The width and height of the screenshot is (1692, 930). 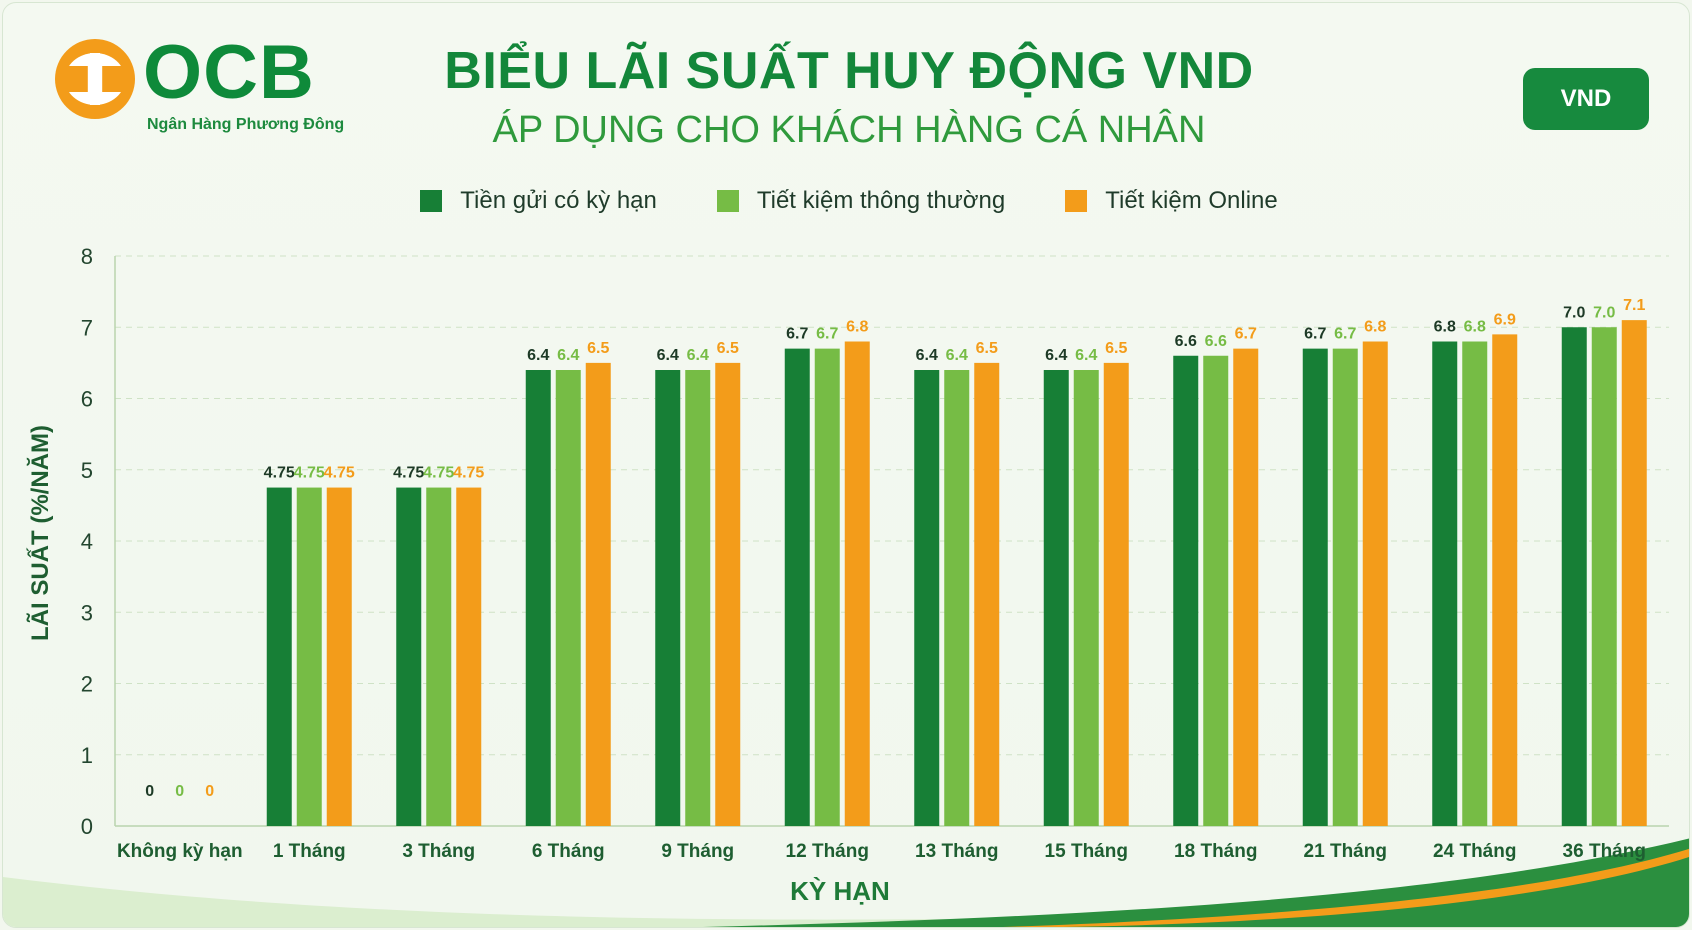 I want to click on y-tick-label: 8, so click(x=87, y=256).